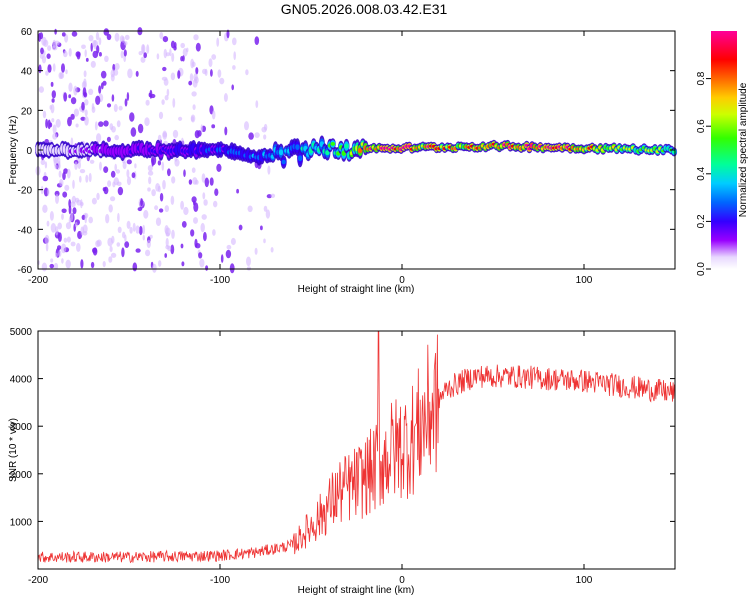 This screenshot has height=600, width=750. Describe the element at coordinates (332, 144) in the screenshot. I see `band-core` at that location.